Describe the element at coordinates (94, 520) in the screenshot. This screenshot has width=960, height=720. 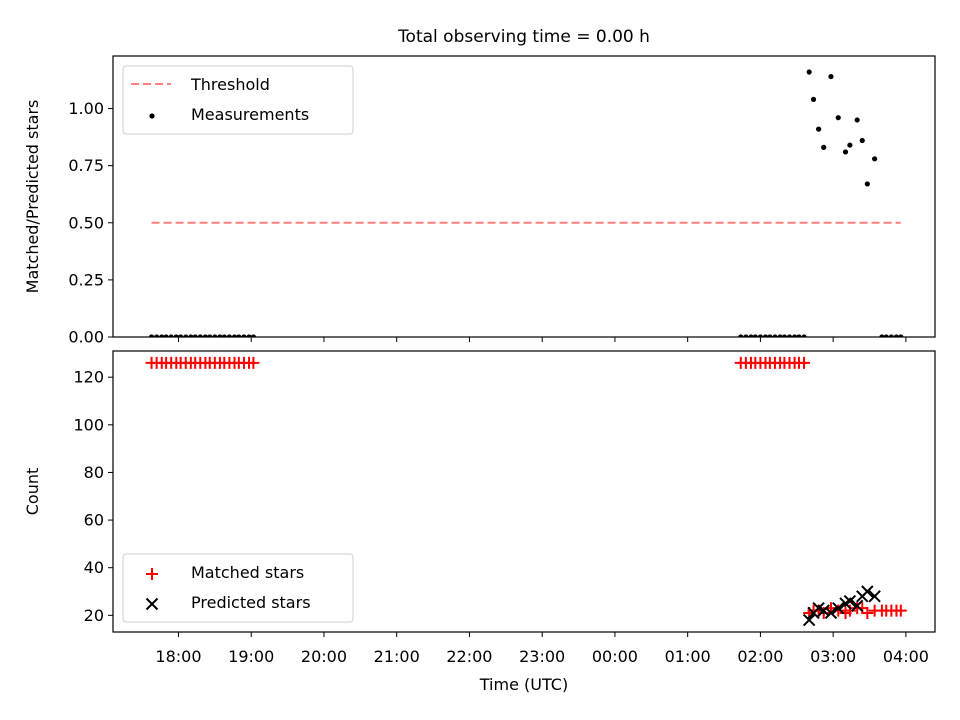
I see `y-tick-label: 60` at that location.